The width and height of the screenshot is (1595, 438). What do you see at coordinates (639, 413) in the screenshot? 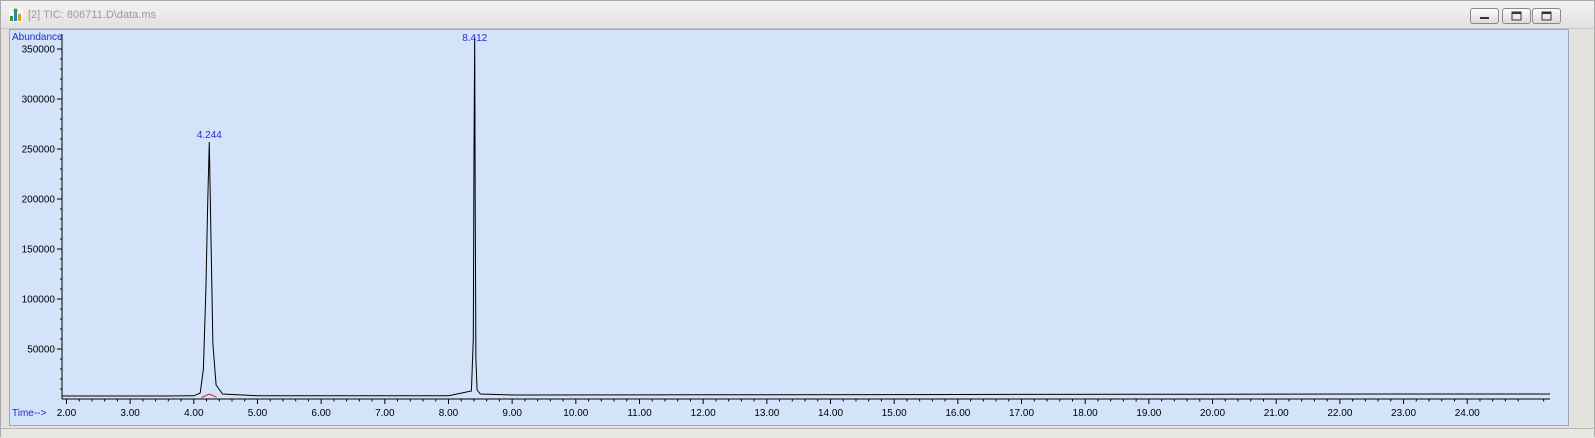
I see `x-tick-label: 11.00` at bounding box center [639, 413].